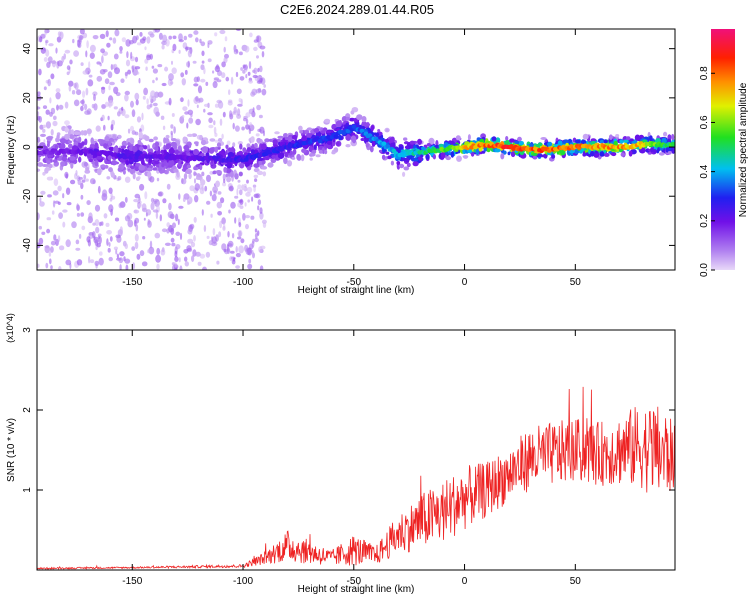 This screenshot has height=600, width=750. What do you see at coordinates (27, 490) in the screenshot?
I see `y-tick-label: 1` at bounding box center [27, 490].